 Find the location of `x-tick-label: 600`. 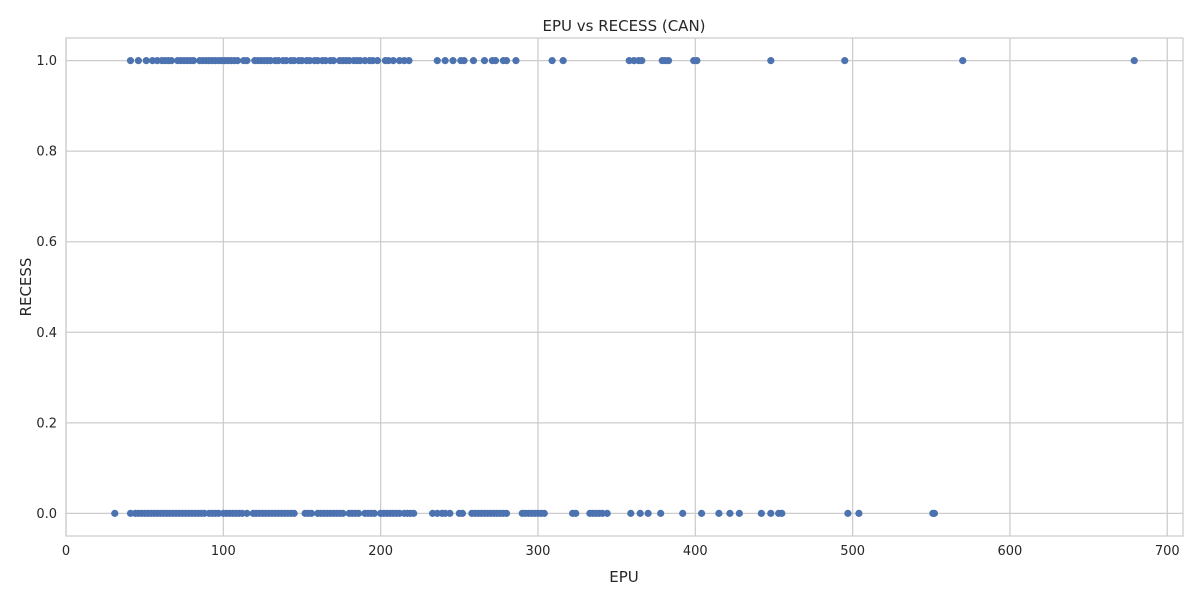

x-tick-label: 600 is located at coordinates (1010, 551).